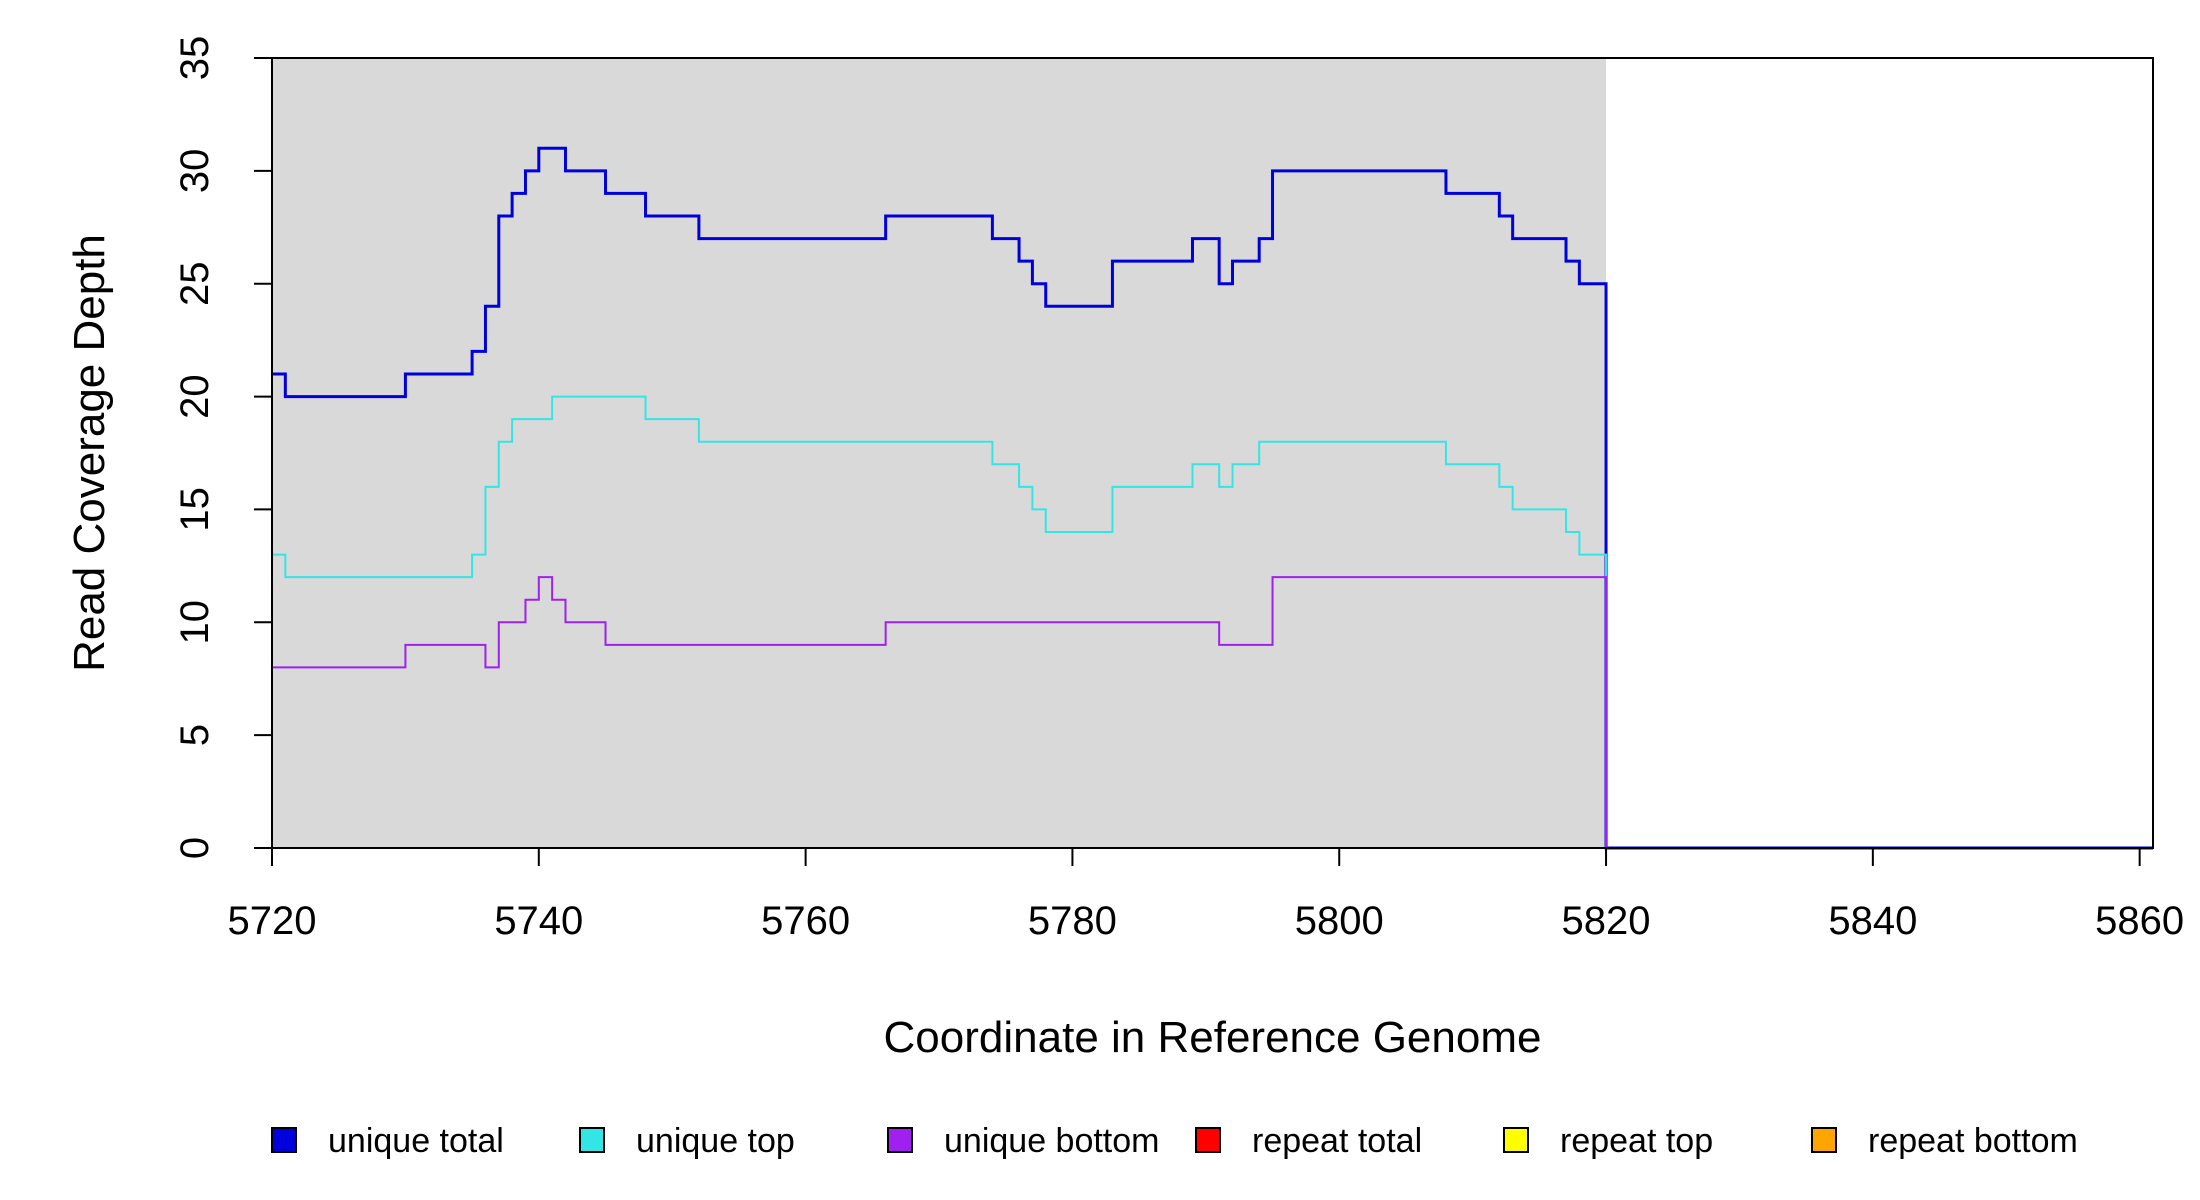 Image resolution: width=2200 pixels, height=1200 pixels. What do you see at coordinates (195, 58) in the screenshot?
I see `y-tick-label: 35` at bounding box center [195, 58].